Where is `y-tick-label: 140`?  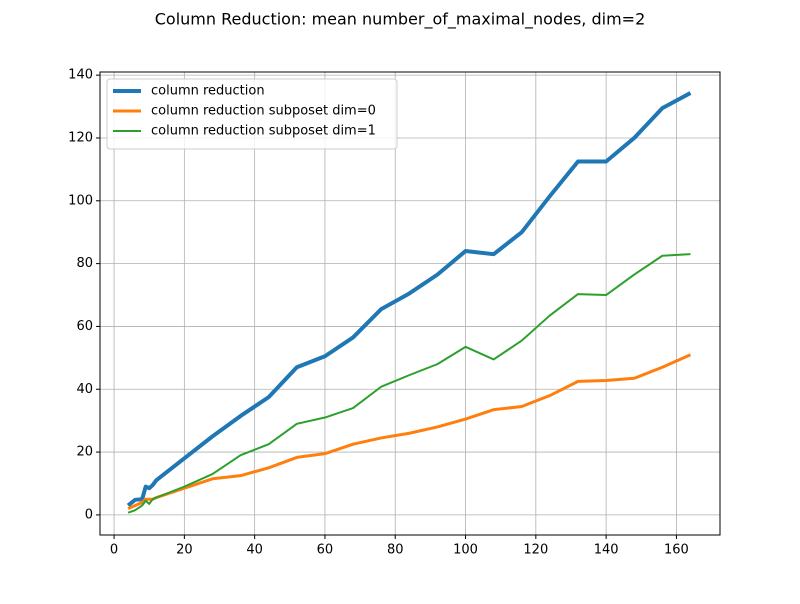
y-tick-label: 140 is located at coordinates (80, 75).